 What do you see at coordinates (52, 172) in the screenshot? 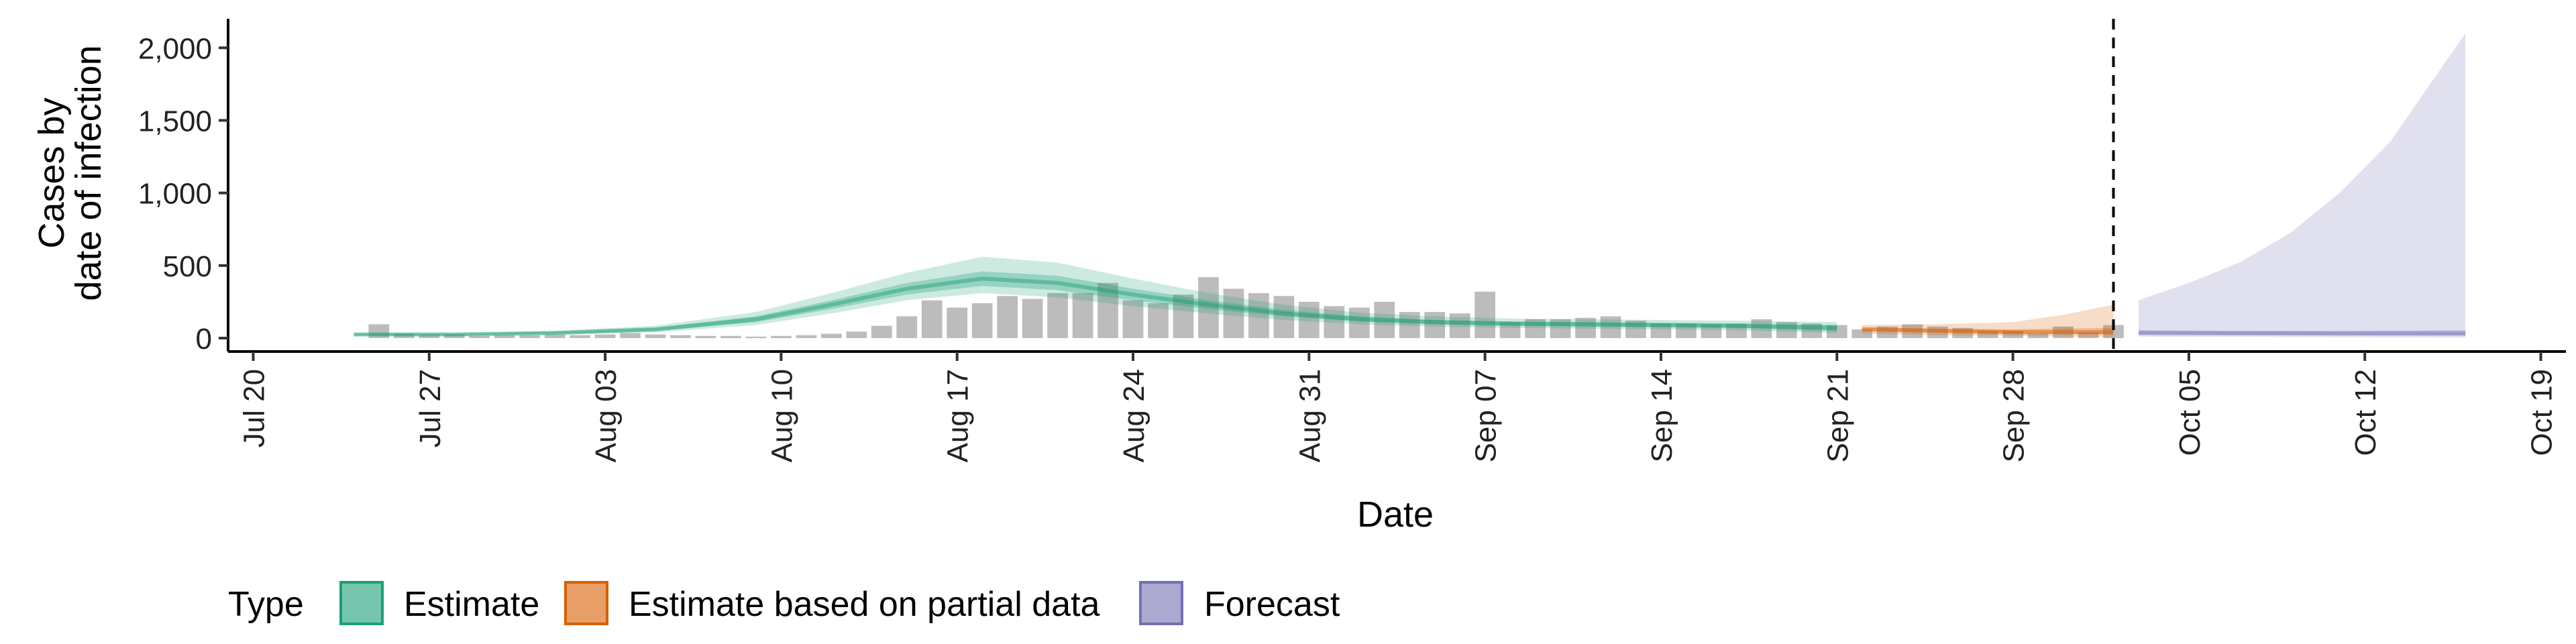
I see `y-axis-title-line-1: Cases by` at bounding box center [52, 172].